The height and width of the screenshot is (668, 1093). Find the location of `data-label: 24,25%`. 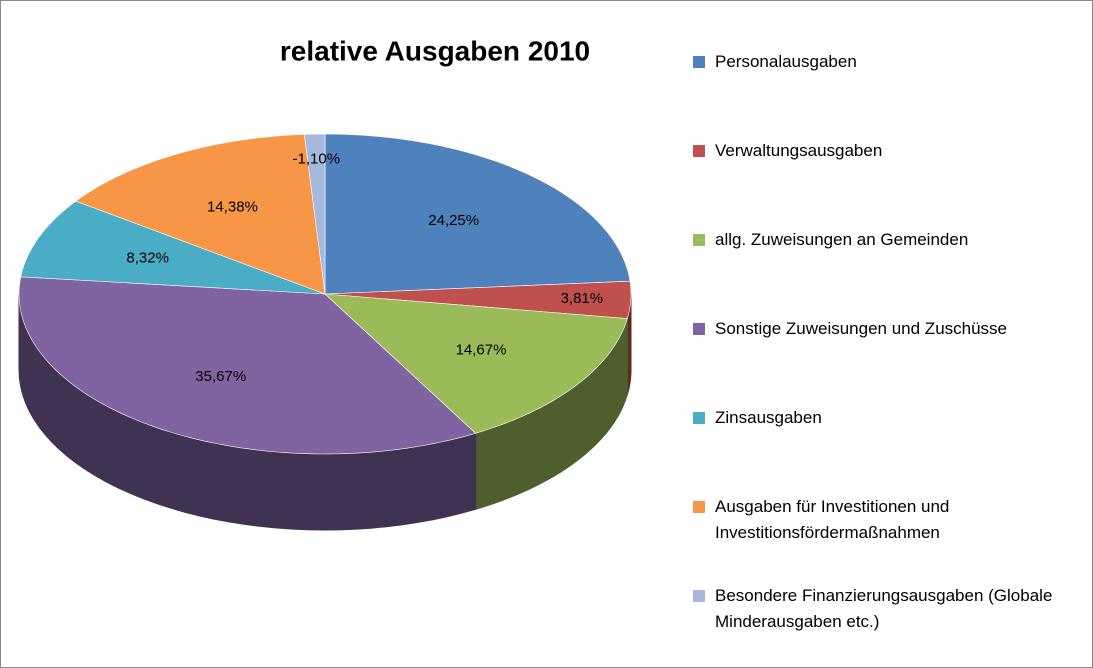

data-label: 24,25% is located at coordinates (453, 220).